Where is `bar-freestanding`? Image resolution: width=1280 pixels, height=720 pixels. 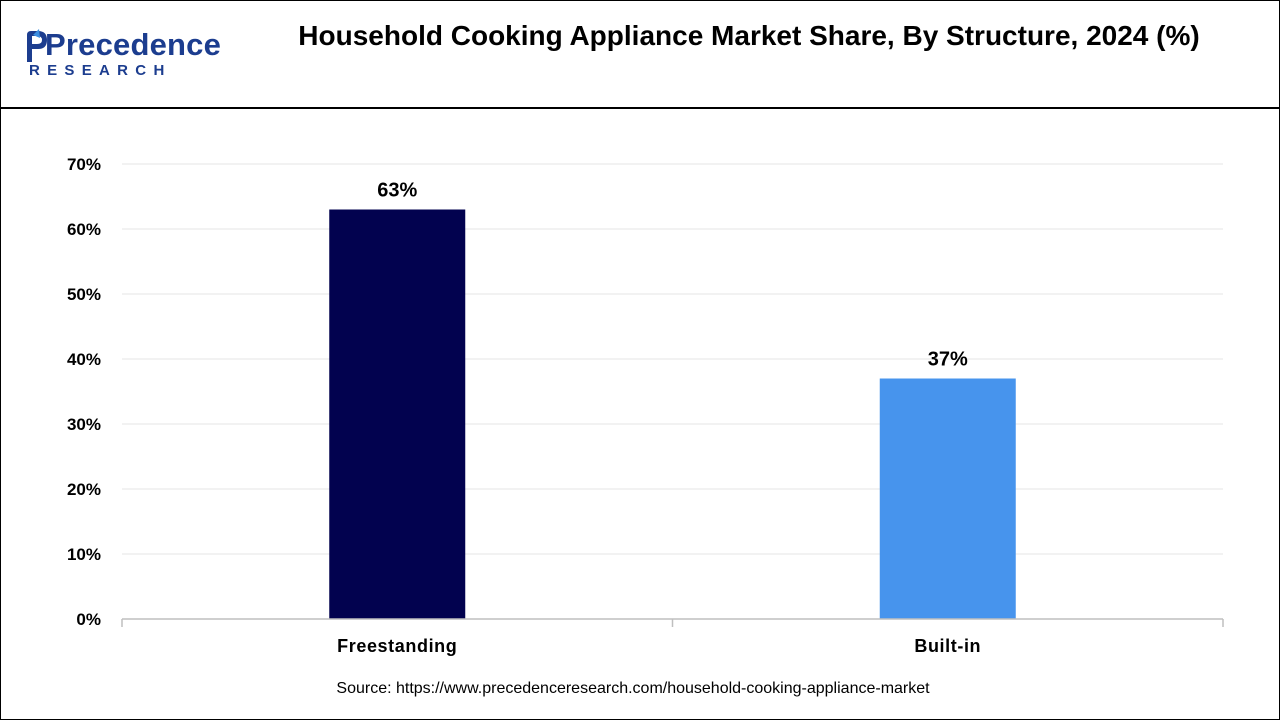
bar-freestanding is located at coordinates (397, 414).